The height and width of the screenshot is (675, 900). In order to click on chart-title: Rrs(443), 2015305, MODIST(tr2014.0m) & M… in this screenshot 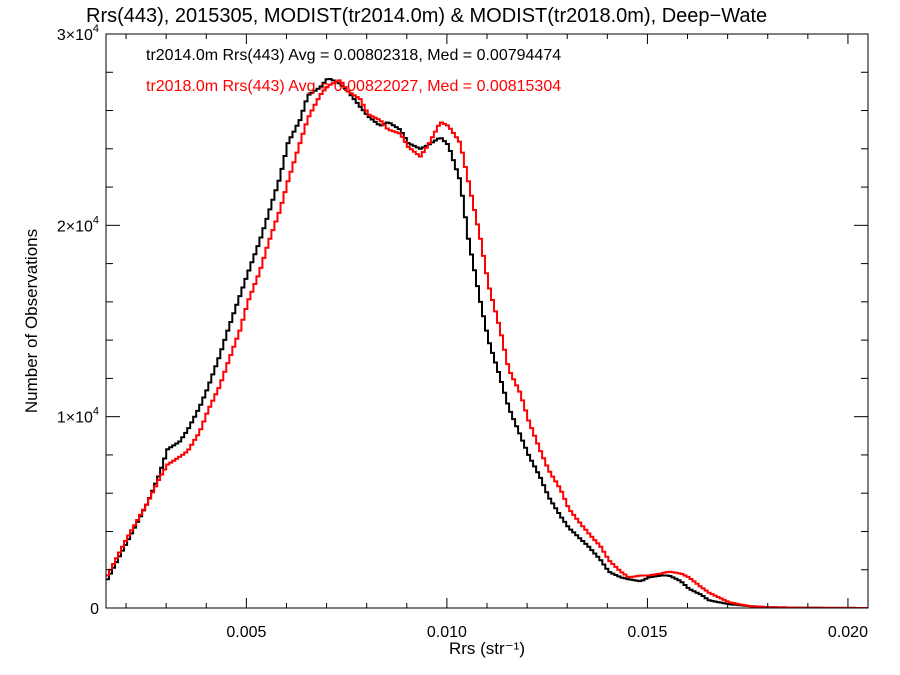, I will do `click(426, 16)`.